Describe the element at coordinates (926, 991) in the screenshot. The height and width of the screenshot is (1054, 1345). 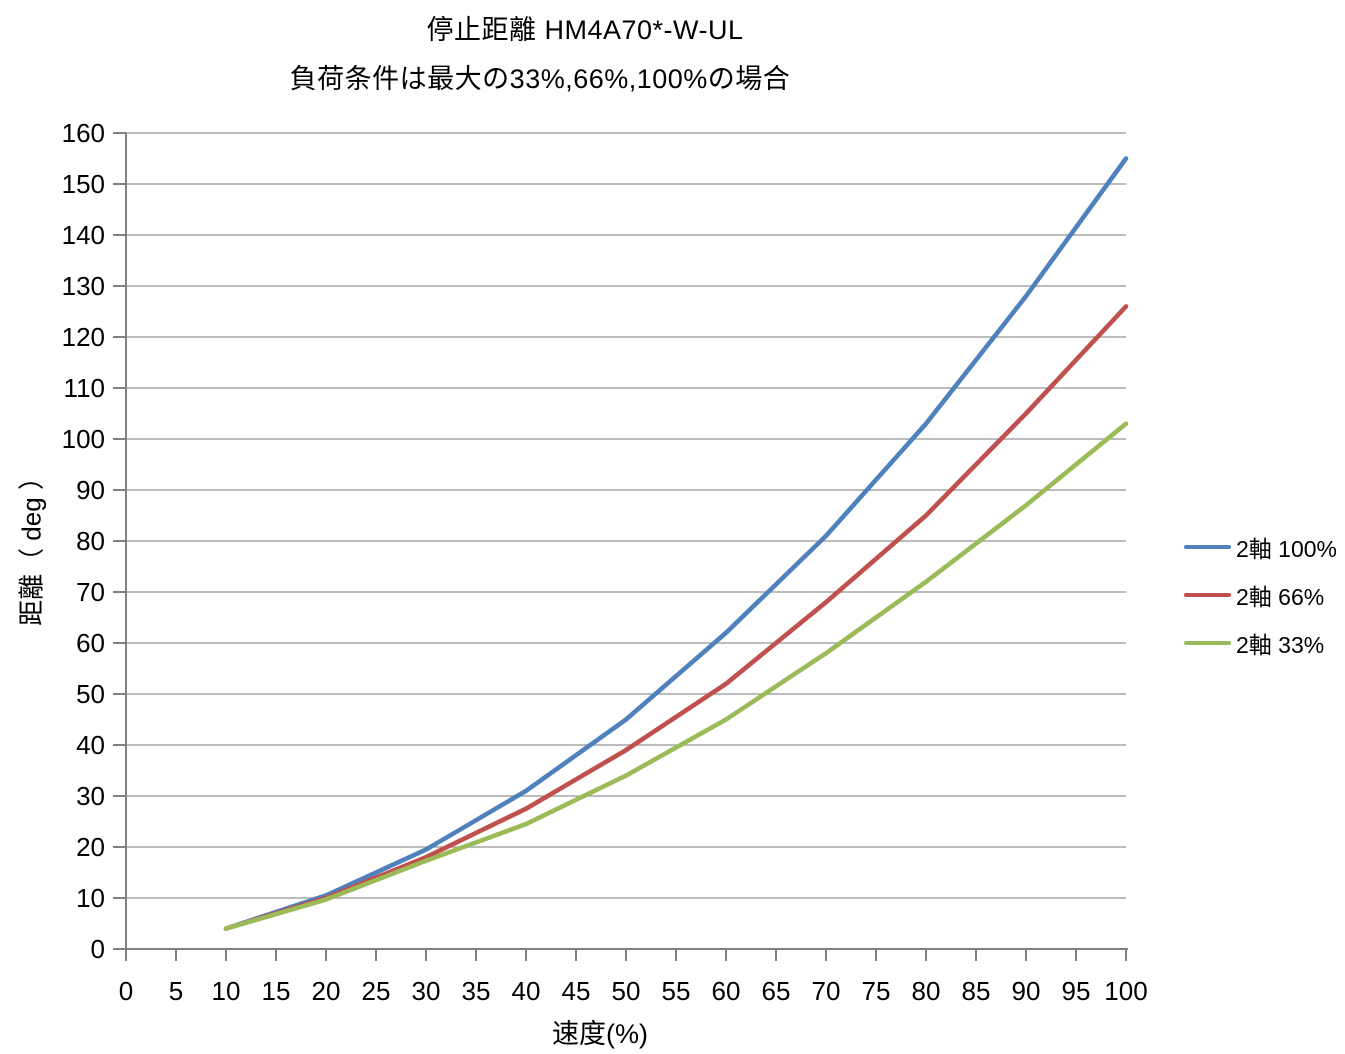
I see `x-tick-label: 80` at that location.